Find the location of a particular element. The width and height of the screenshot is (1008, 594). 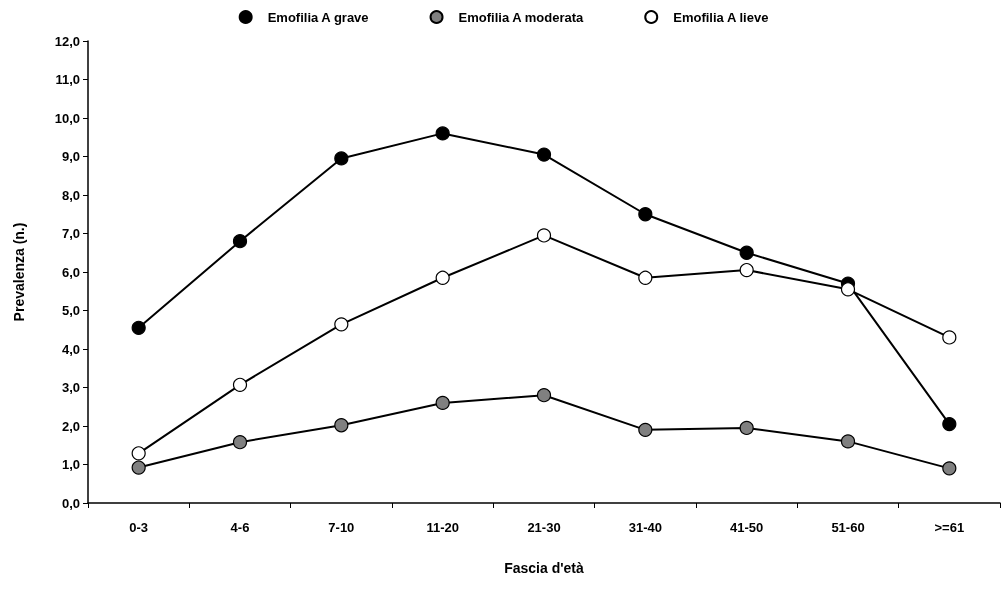

legend-label: Emofilia A lieve is located at coordinates (721, 17).